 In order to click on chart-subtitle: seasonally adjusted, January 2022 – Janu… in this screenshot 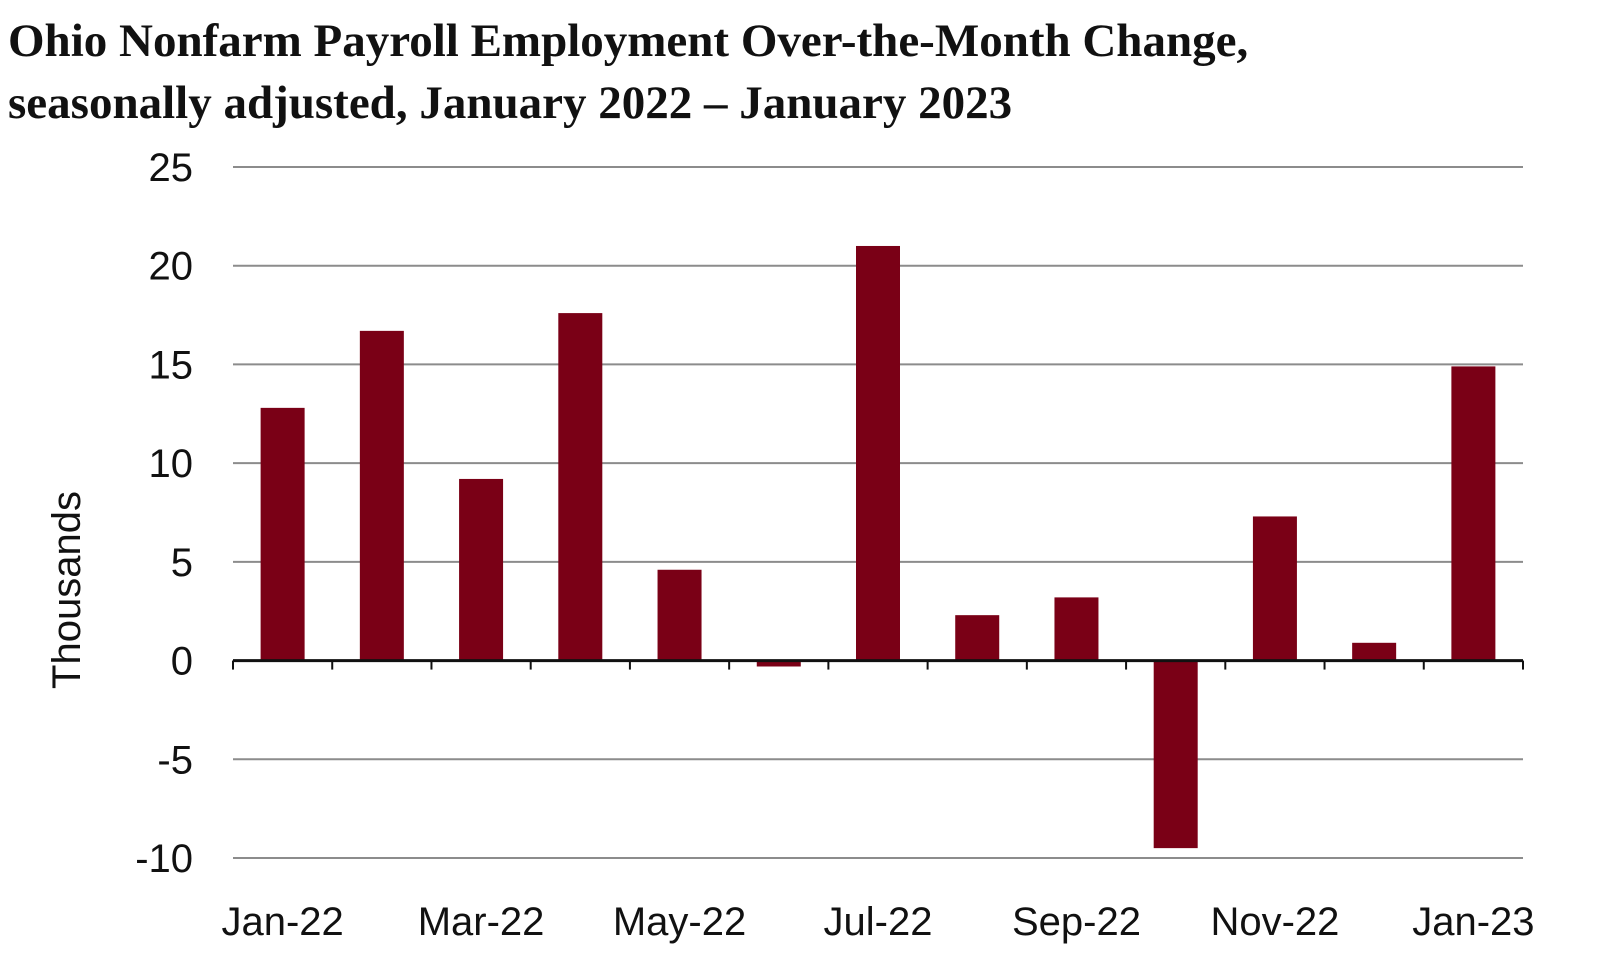, I will do `click(510, 103)`.